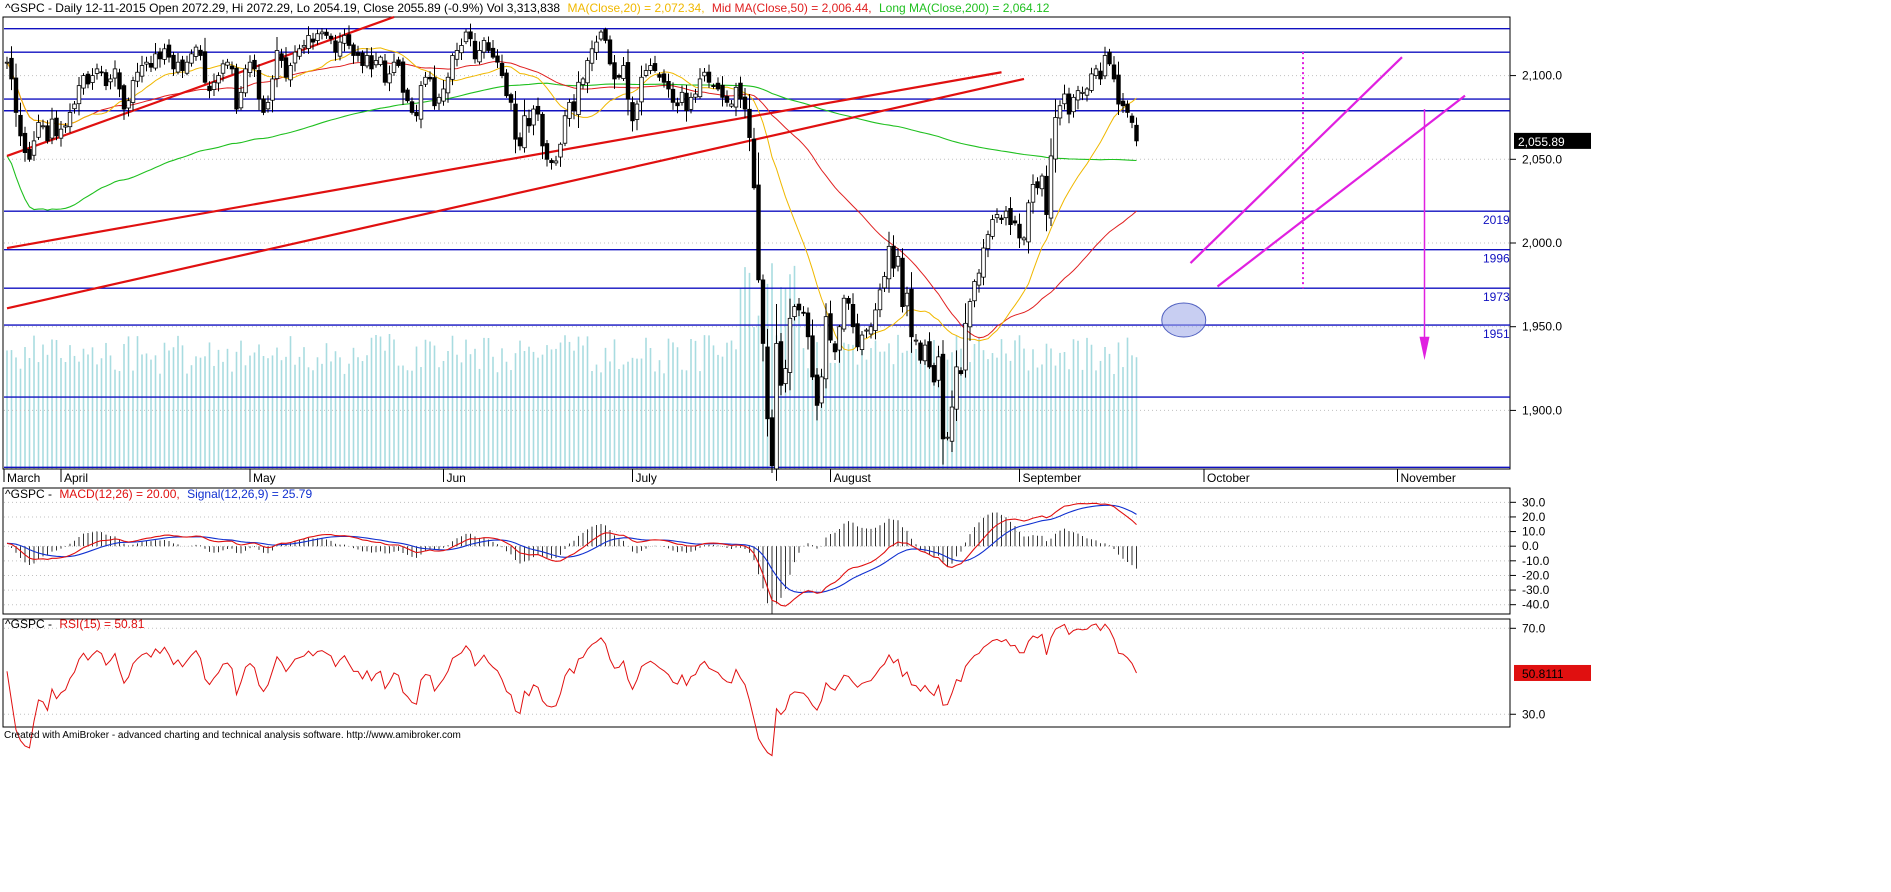 The width and height of the screenshot is (1891, 892). I want to click on level-label: 1973, so click(1496, 297).